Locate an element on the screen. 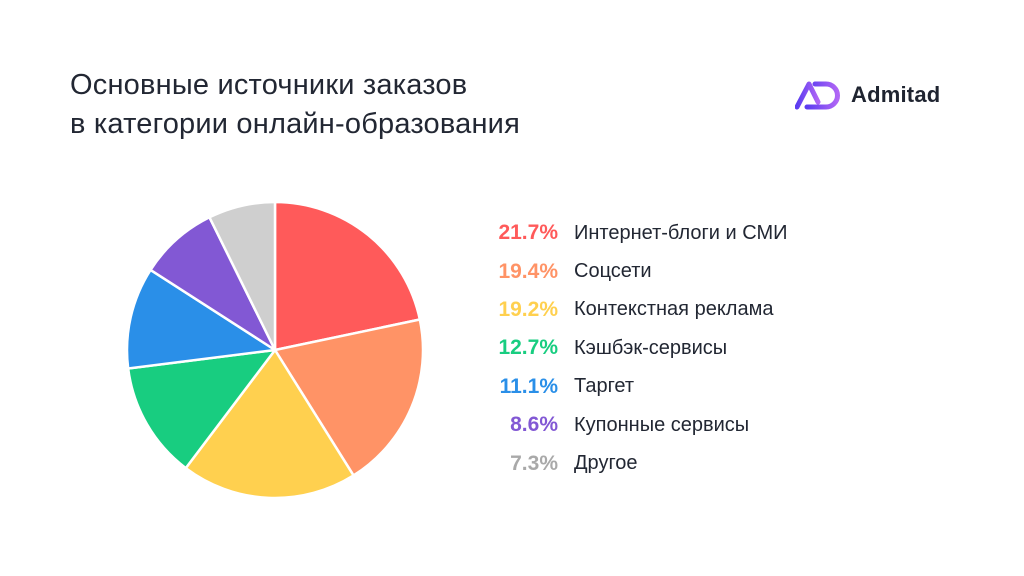 The width and height of the screenshot is (1024, 576). legend-percentage: 11.1% is located at coordinates (528, 386).